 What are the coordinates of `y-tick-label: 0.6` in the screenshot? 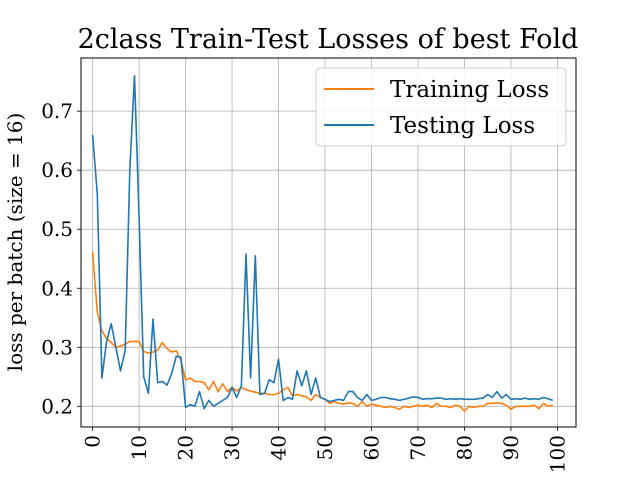 It's located at (57, 170).